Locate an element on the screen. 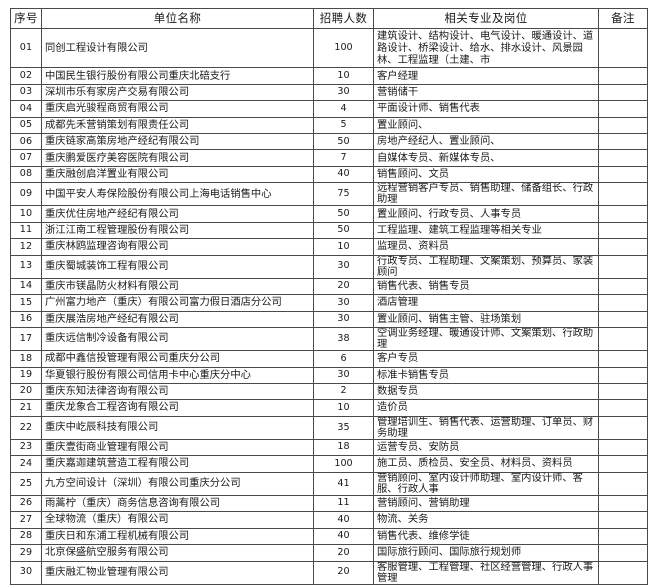  cell-headcount: 35 is located at coordinates (343, 427).